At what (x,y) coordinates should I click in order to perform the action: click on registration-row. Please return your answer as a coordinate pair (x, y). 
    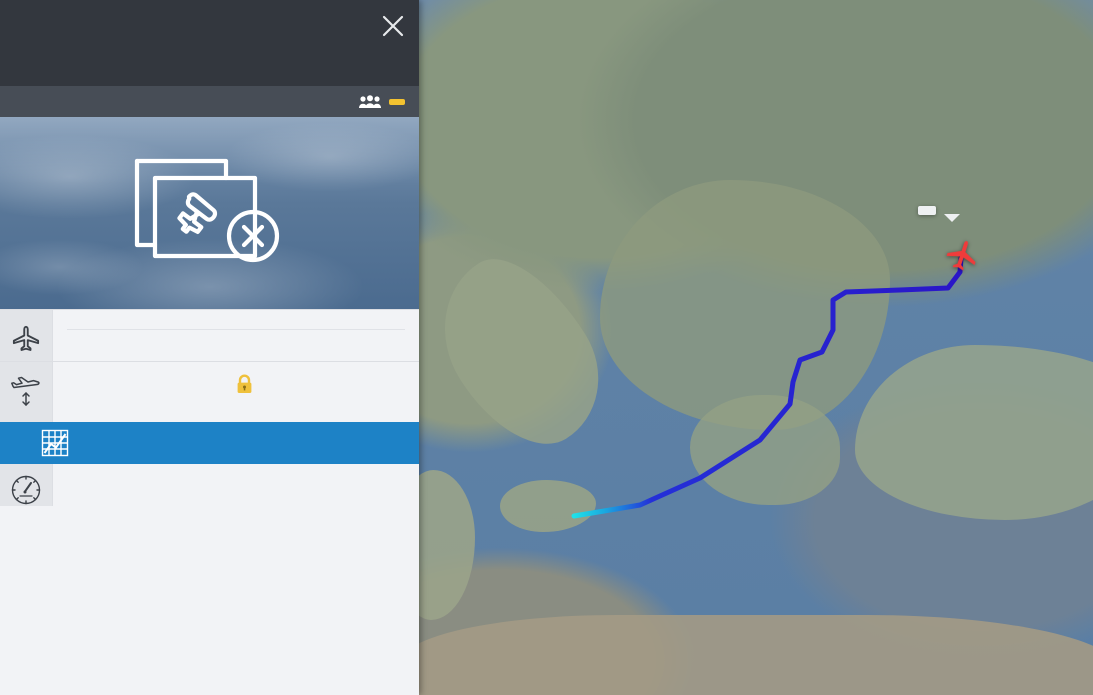
    Looking at the image, I should click on (236, 338).